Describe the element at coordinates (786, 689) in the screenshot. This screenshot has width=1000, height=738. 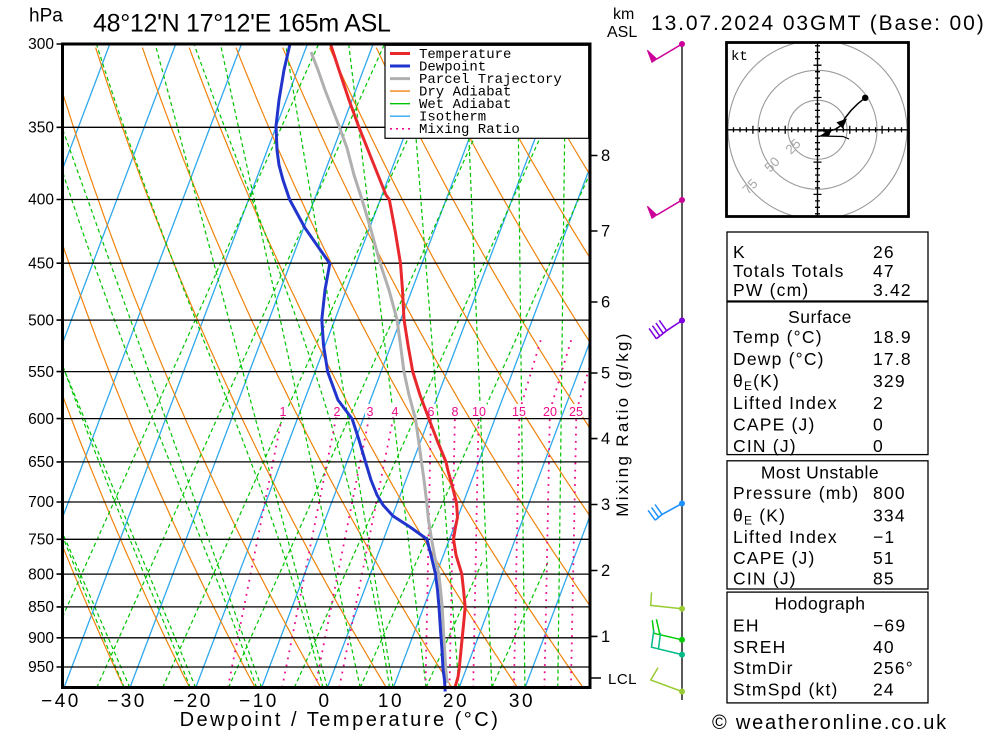
I see `svg-text: StmSpd (kt)` at that location.